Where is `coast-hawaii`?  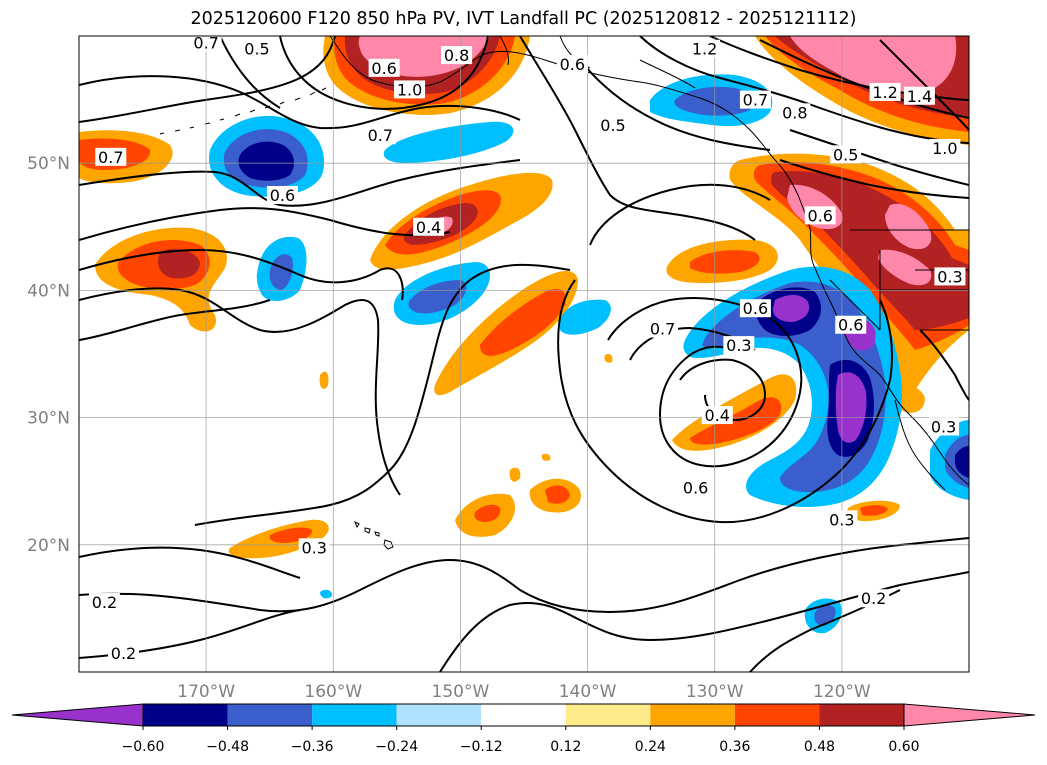 coast-hawaii is located at coordinates (374, 535).